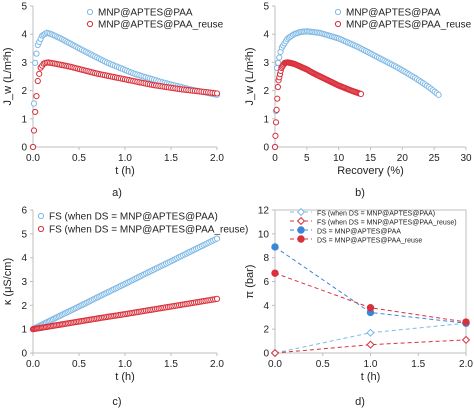  What do you see at coordinates (145, 13) in the screenshot?
I see `legend-label: MNP@APTES@PAA` at bounding box center [145, 13].